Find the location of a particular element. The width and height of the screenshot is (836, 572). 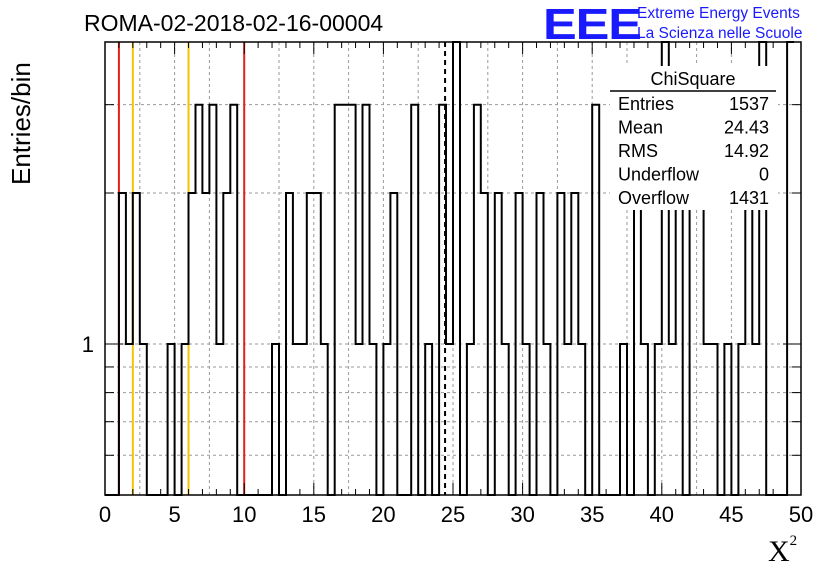

x-tick-label: 5 is located at coordinates (174, 514).